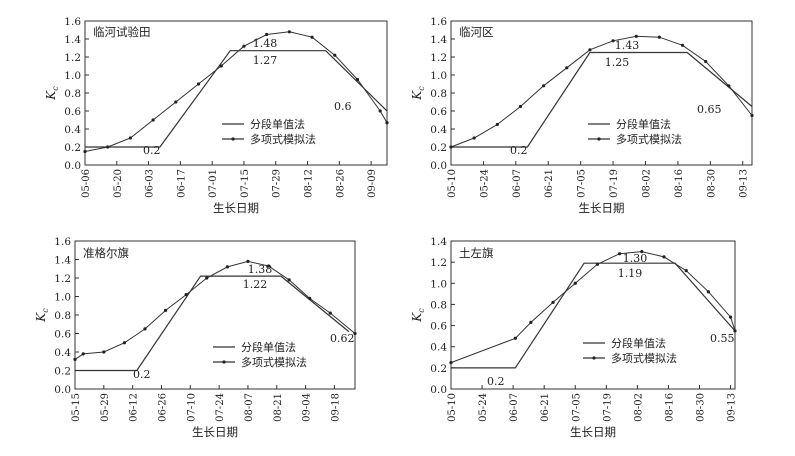  Describe the element at coordinates (213, 183) in the screenshot. I see `x-tick-label: 07-01` at that location.